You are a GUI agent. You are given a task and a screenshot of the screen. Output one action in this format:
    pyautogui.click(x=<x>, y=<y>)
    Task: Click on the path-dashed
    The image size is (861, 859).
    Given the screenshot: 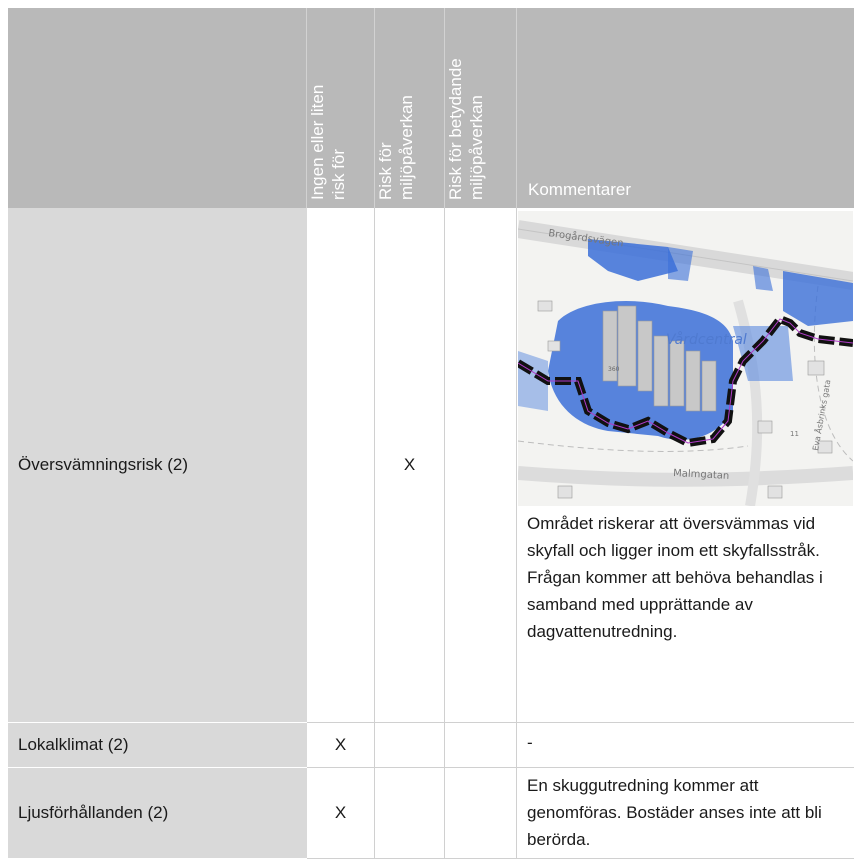 What is the action you would take?
    pyautogui.click(x=633, y=446)
    